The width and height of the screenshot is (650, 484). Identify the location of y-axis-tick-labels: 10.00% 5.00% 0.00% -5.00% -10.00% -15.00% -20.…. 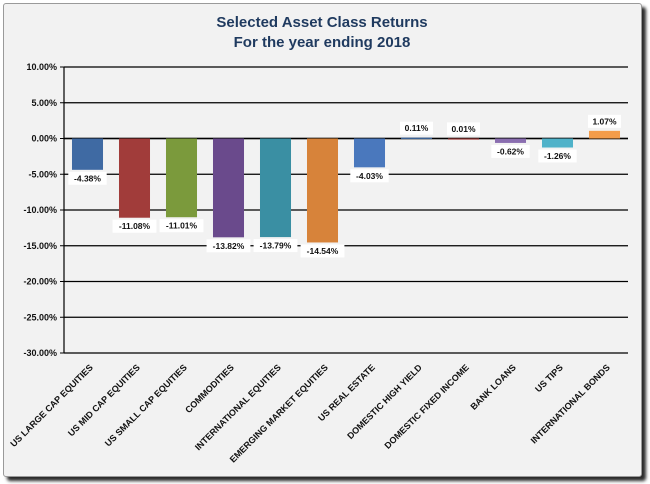
(40, 210).